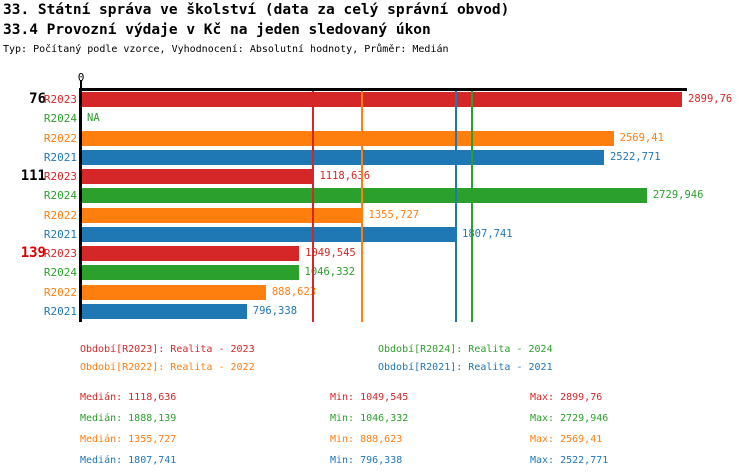 The width and height of the screenshot is (750, 476). Describe the element at coordinates (93, 118) in the screenshot. I see `bar-value-label-na: NA` at that location.